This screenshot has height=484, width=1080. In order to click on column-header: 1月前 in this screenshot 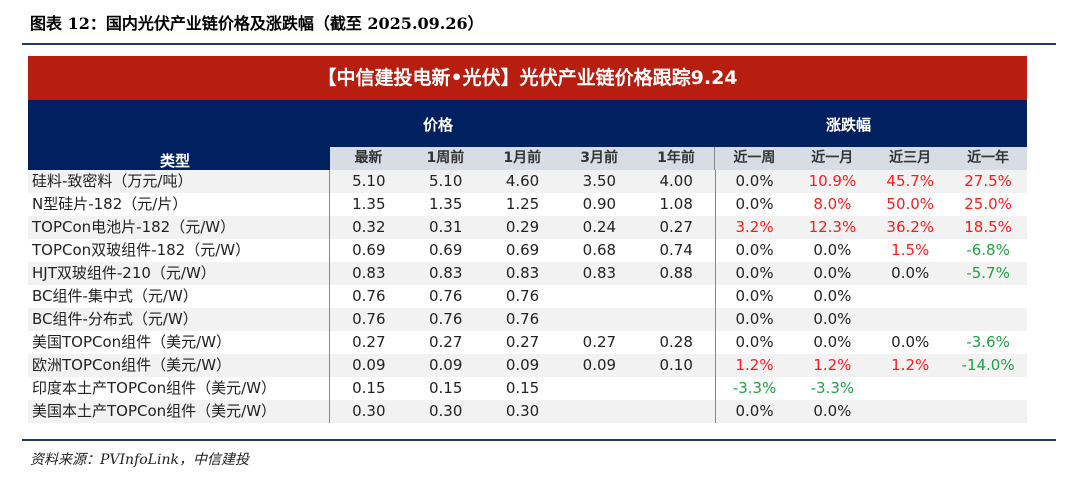, I will do `click(522, 158)`.